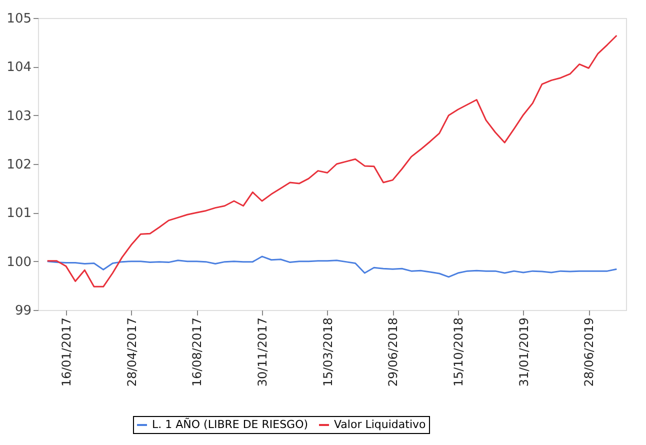 This screenshot has width=646, height=445. What do you see at coordinates (19, 214) in the screenshot?
I see `y-tick-label: 101` at bounding box center [19, 214].